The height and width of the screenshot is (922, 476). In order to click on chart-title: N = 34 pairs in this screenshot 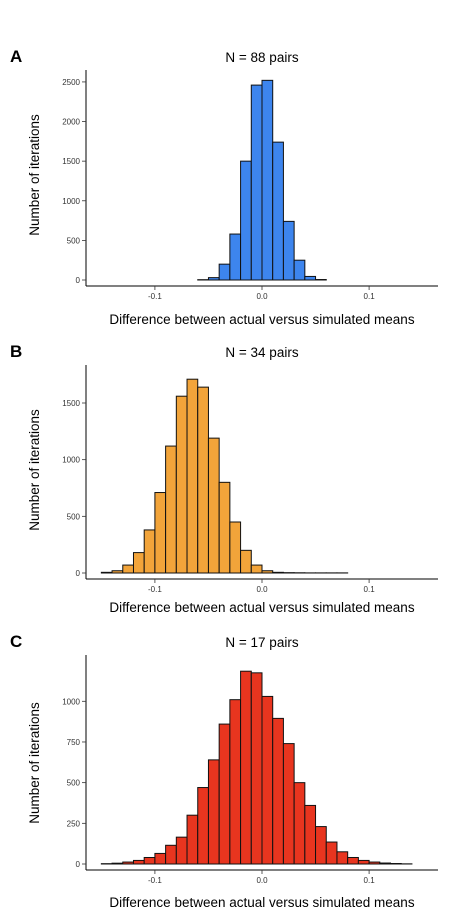, I will do `click(261, 352)`.